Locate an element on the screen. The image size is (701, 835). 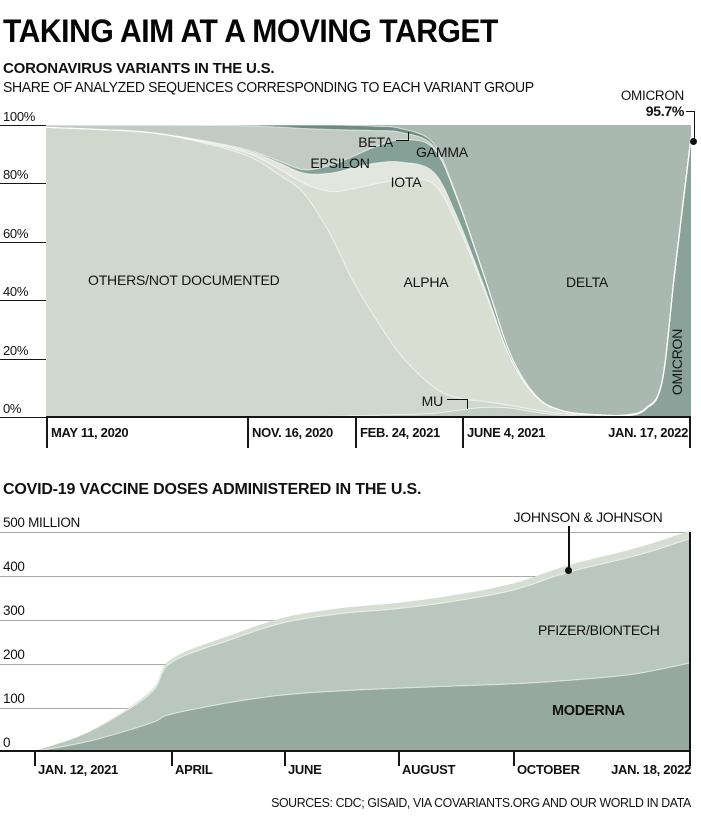
label-epsilon: EPSILON is located at coordinates (340, 163).